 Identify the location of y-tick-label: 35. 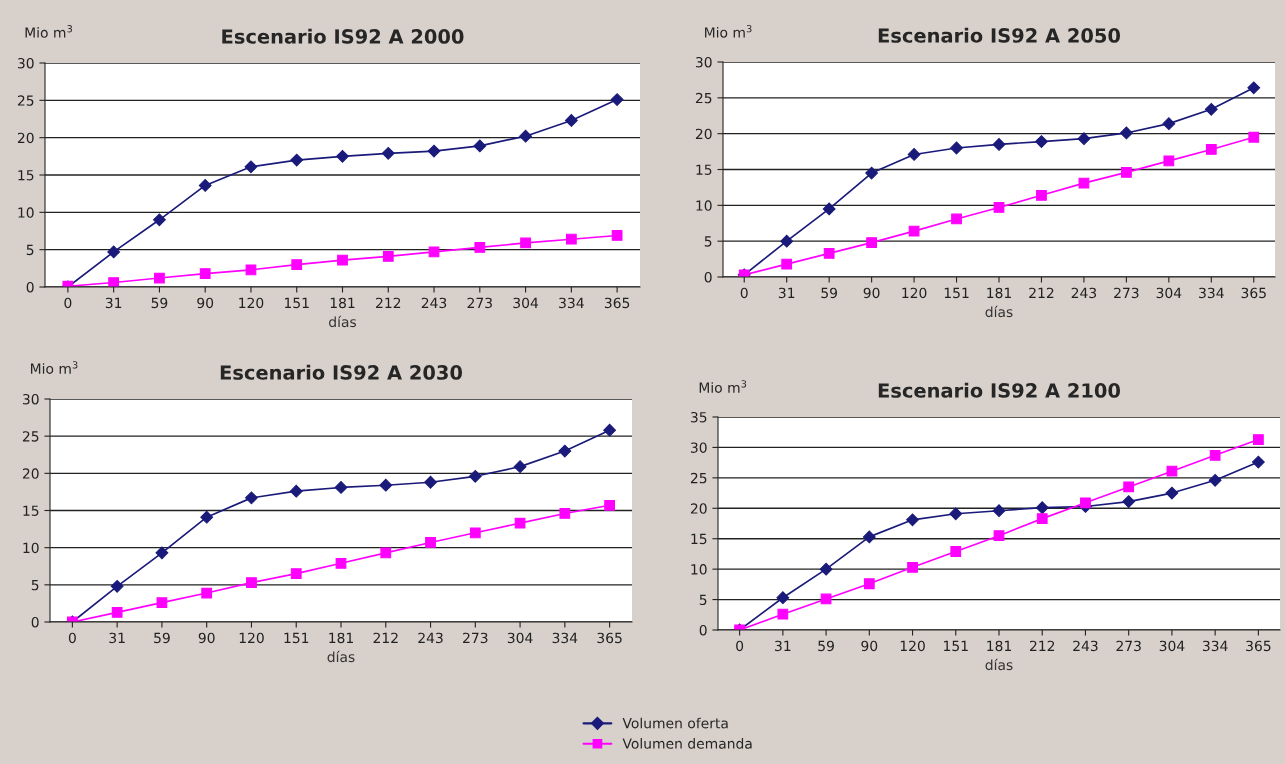
(698, 417).